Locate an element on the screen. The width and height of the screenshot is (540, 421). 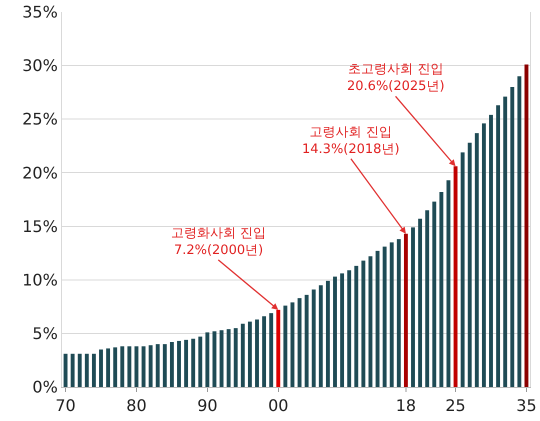
y-tick-label: 35% is located at coordinates (40, 12).